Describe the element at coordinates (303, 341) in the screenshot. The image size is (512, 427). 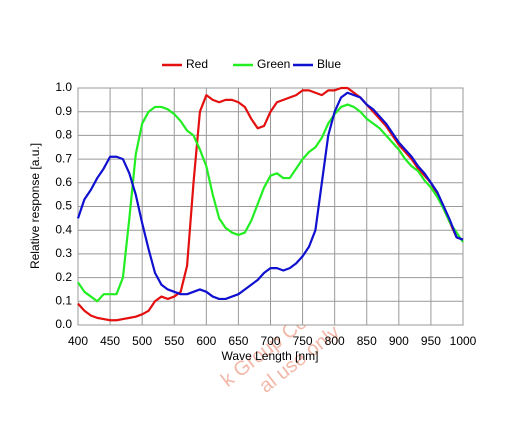
I see `x-tick-label: 750` at that location.